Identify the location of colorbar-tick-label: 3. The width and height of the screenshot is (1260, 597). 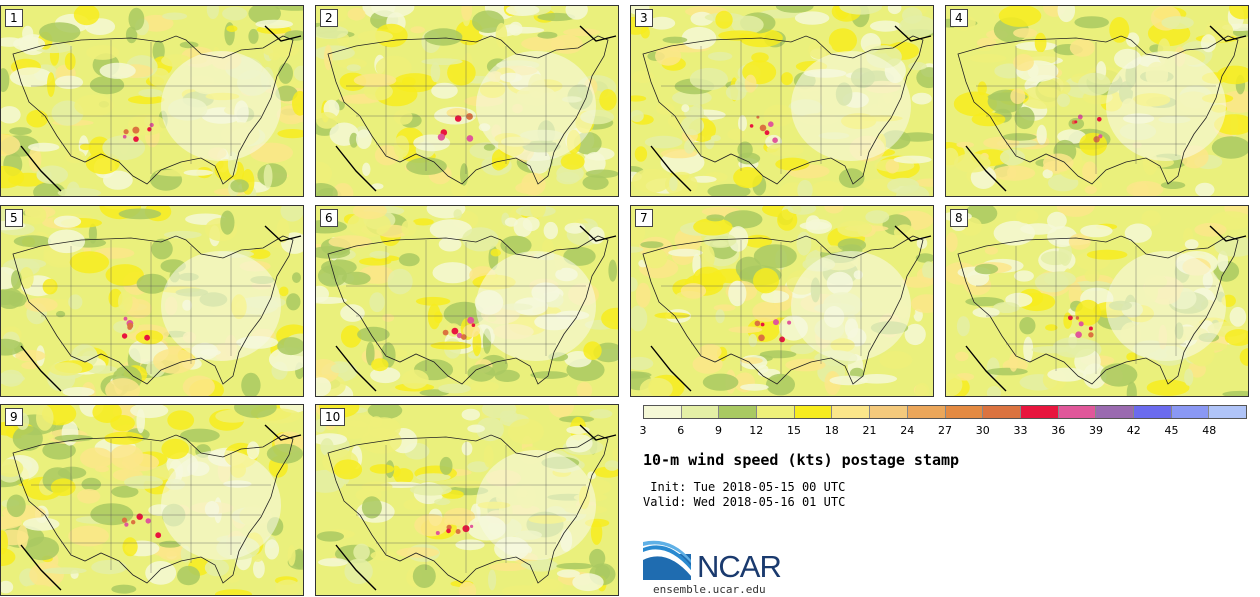
(643, 430).